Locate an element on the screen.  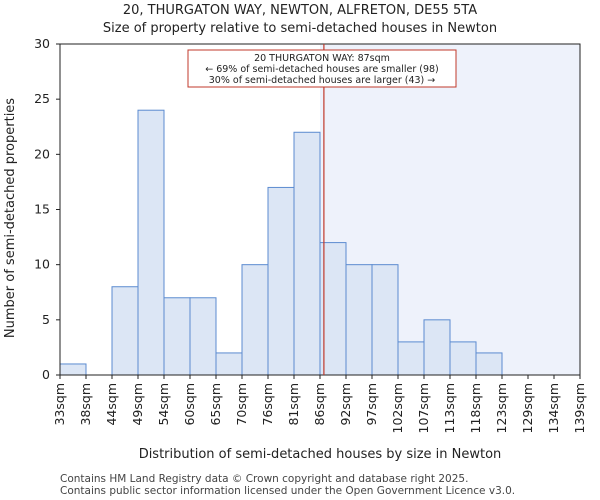
bar-113sqm is located at coordinates (463, 358).